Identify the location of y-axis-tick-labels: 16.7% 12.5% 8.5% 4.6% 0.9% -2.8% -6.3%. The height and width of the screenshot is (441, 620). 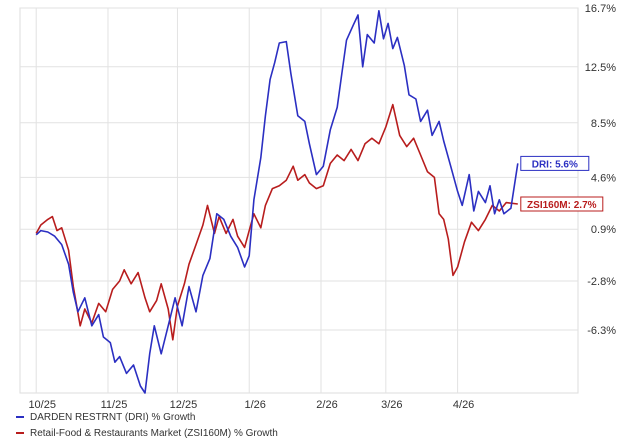
(600, 170).